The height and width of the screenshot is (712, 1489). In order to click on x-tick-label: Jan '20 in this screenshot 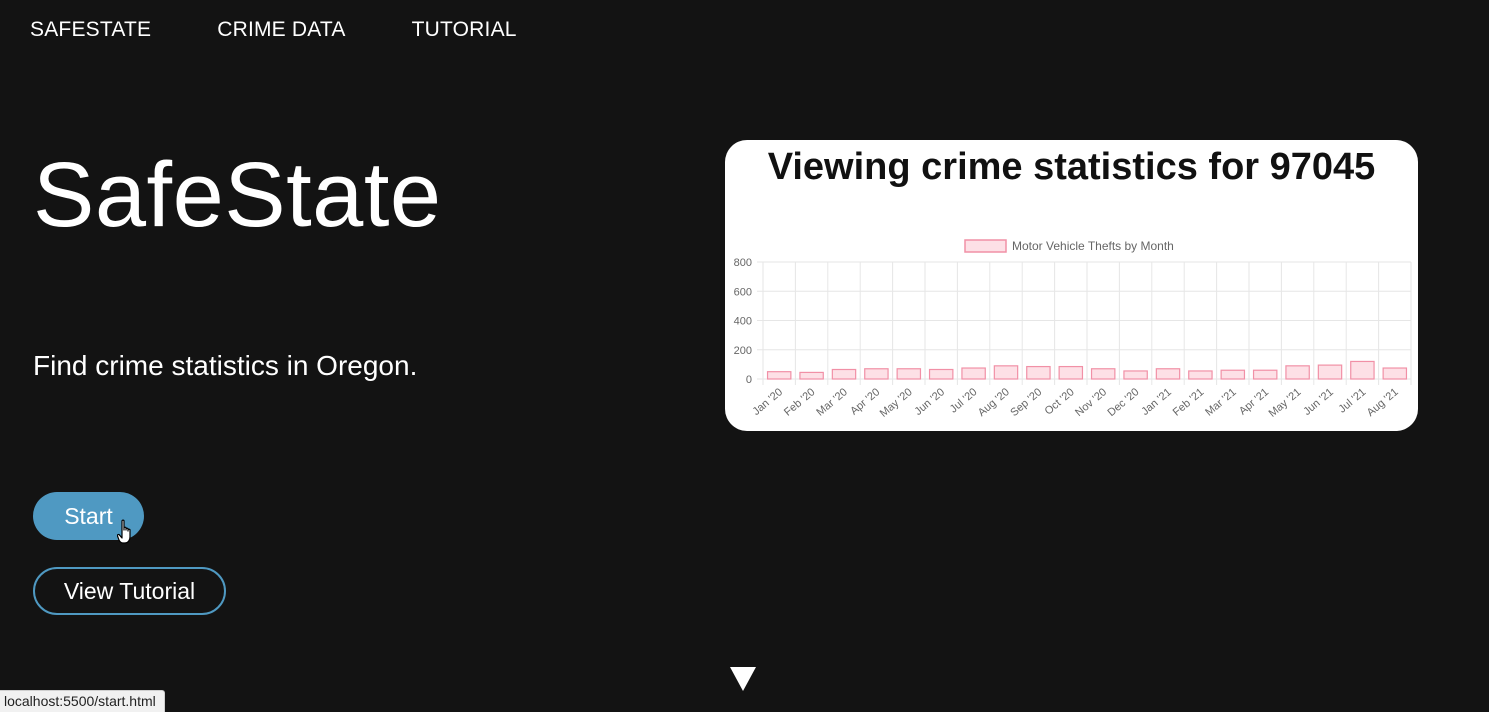, I will do `click(767, 402)`.